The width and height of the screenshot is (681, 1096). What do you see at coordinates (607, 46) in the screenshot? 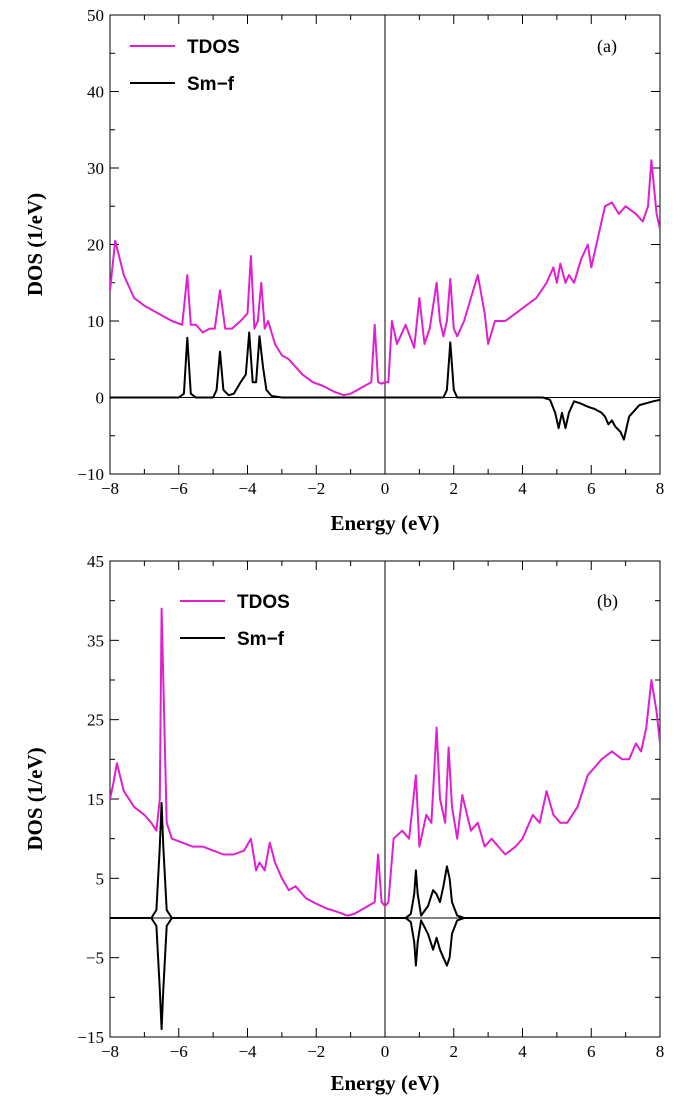
I see `panel-label: (a)` at bounding box center [607, 46].